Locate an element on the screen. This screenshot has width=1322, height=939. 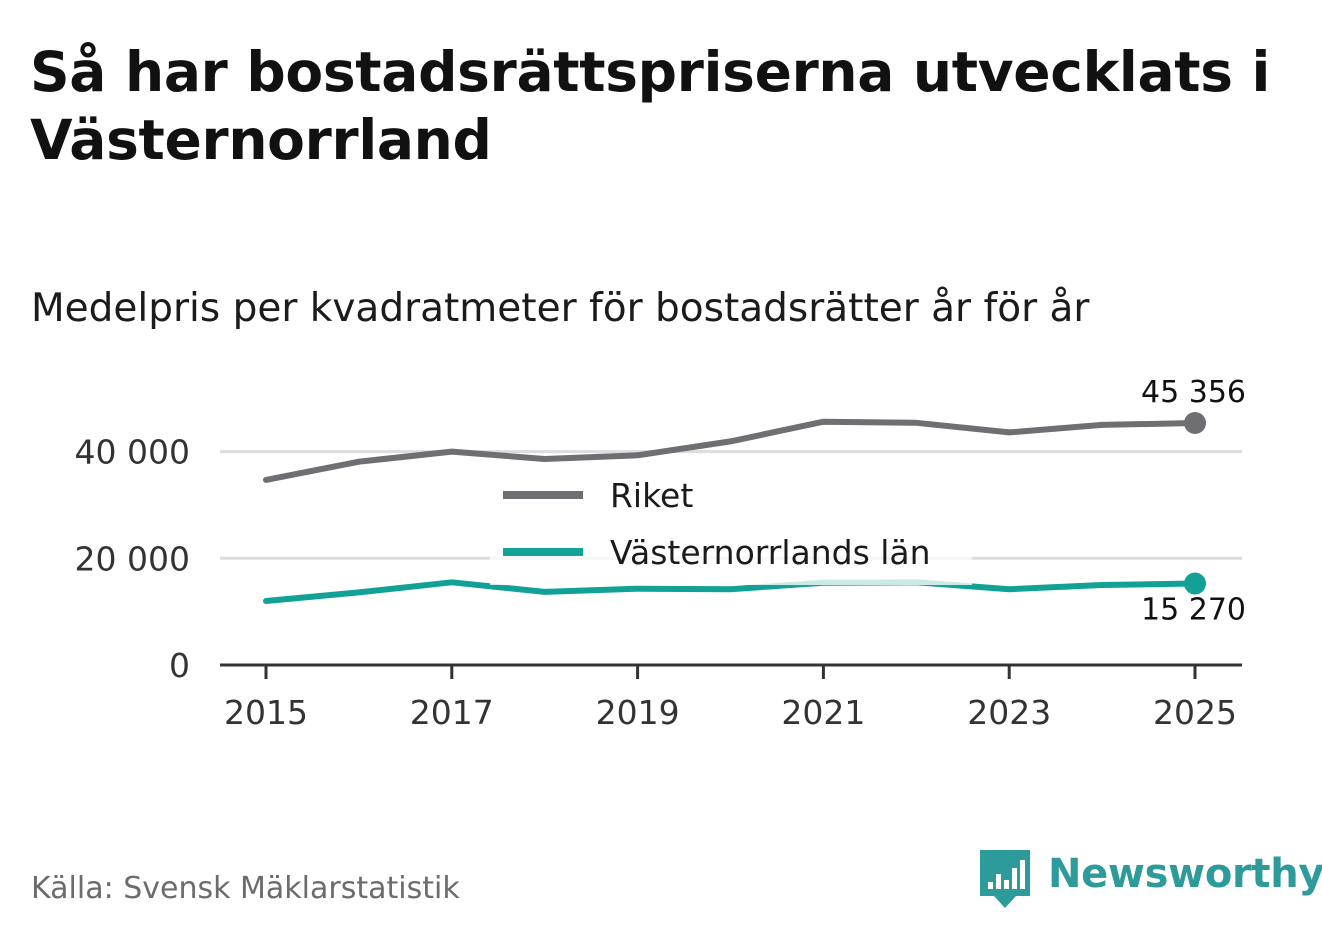
legend: Riket Västernorrlands län is located at coordinates (731, 526).